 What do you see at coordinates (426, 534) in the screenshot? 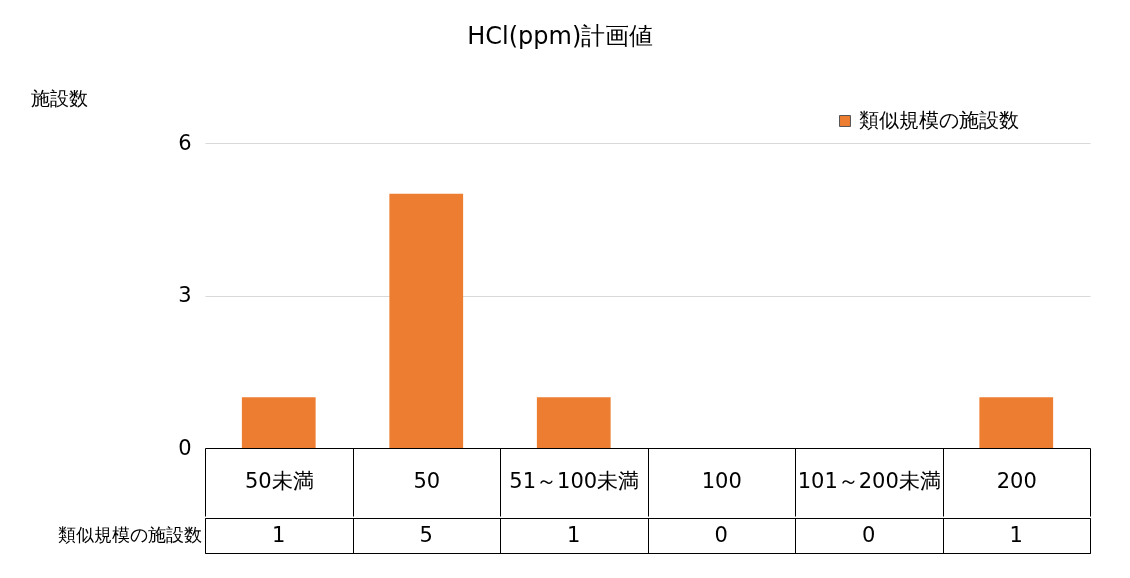
I see `data-label: 5` at bounding box center [426, 534].